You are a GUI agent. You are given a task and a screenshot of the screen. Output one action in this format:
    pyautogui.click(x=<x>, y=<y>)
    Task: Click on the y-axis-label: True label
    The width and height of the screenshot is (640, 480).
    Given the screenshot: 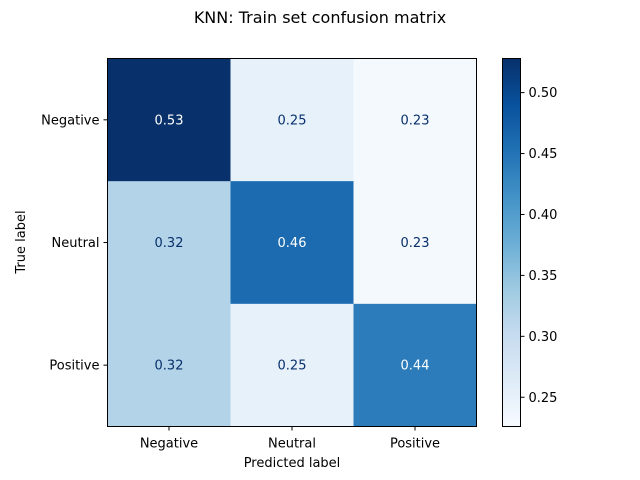 What is the action you would take?
    pyautogui.click(x=21, y=242)
    